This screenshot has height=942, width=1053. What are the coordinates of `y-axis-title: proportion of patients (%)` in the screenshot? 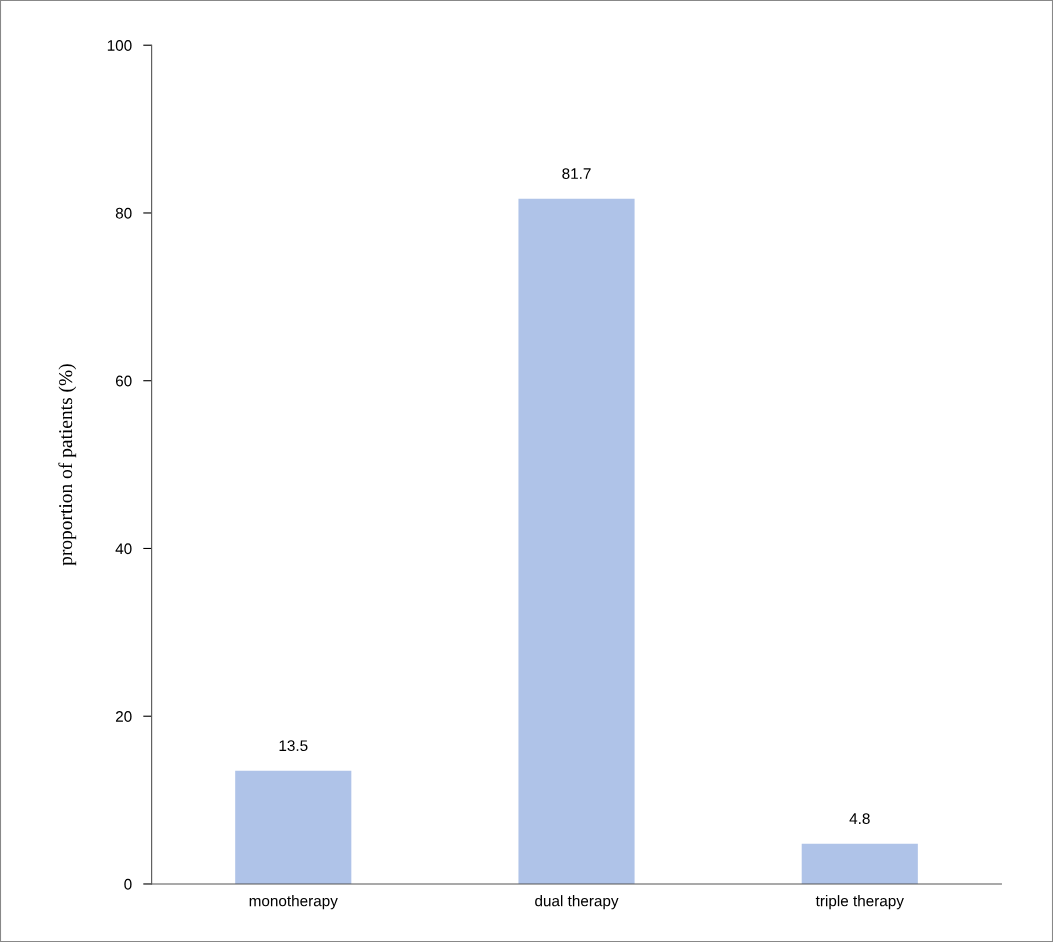 It's located at (67, 465).